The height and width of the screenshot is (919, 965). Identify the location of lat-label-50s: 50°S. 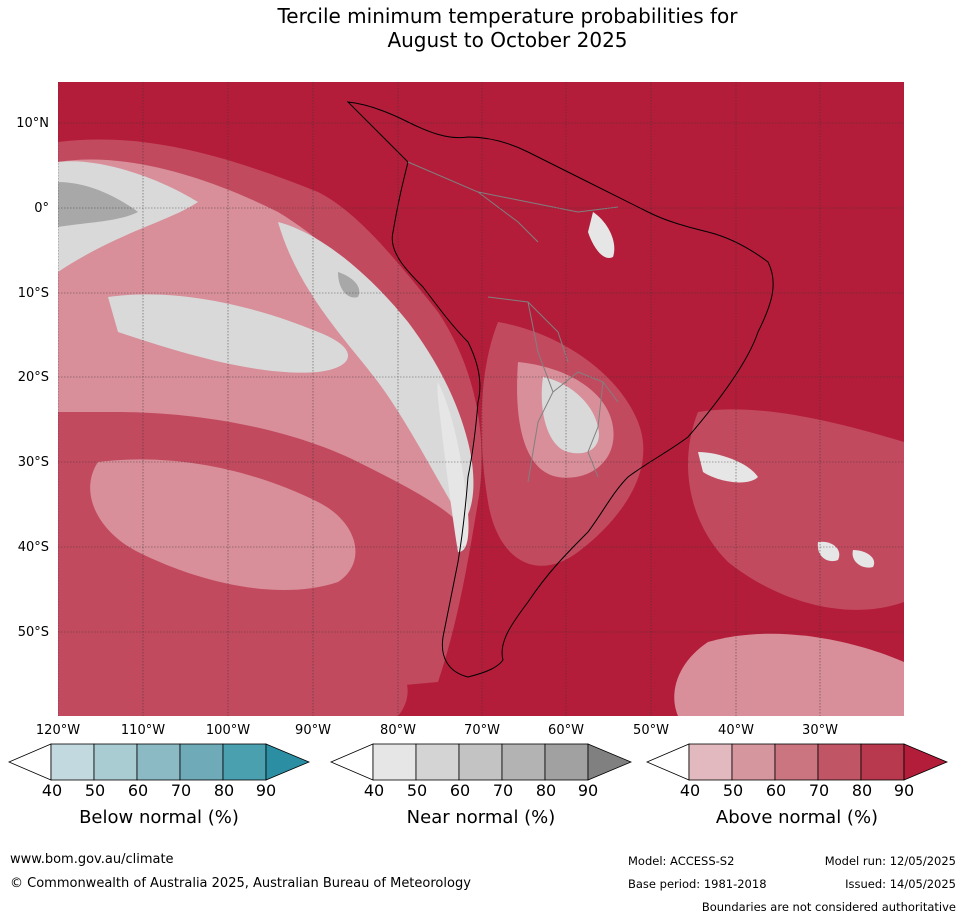
(33, 632).